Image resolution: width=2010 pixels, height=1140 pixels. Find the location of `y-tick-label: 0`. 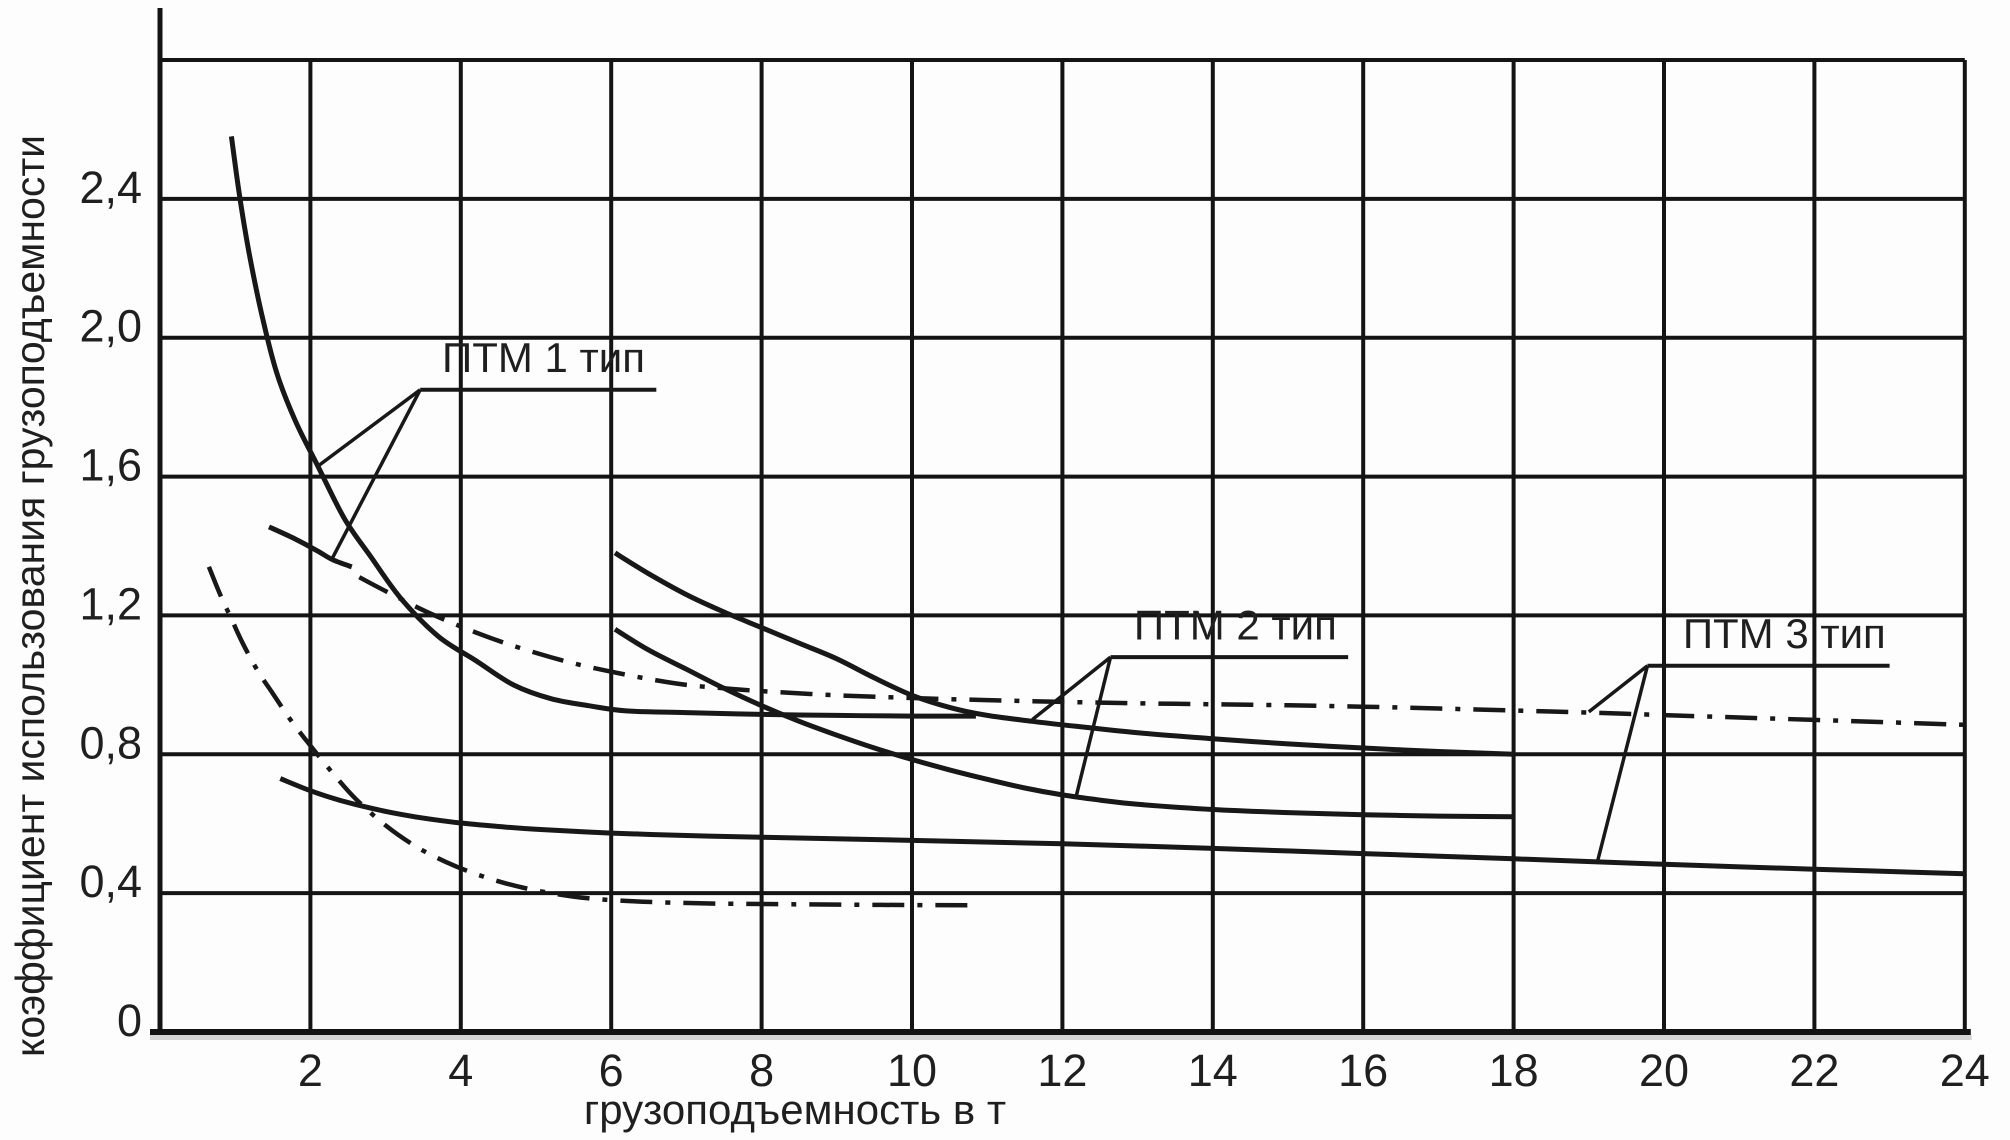

y-tick-label: 0 is located at coordinates (129, 1020).